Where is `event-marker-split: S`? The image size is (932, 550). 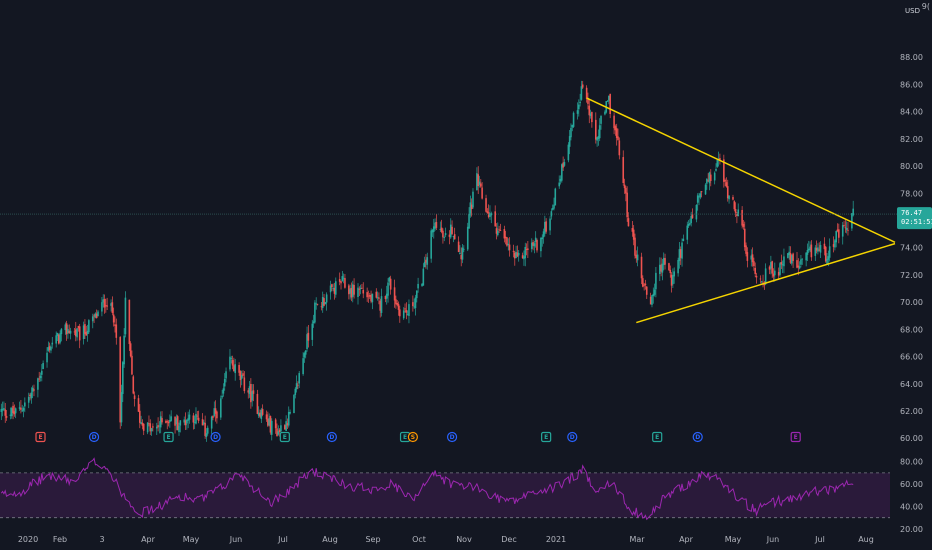 event-marker-split: S is located at coordinates (412, 437).